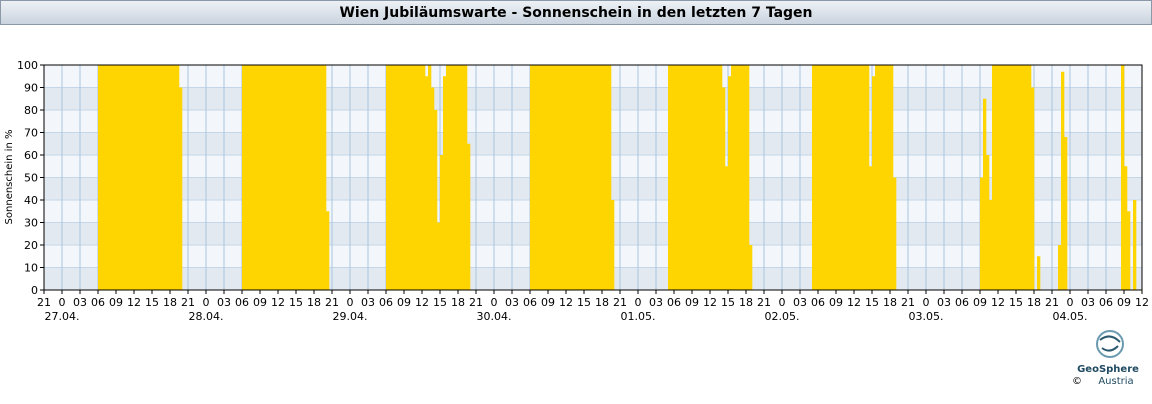  What do you see at coordinates (31, 88) in the screenshot?
I see `y-tick-label: 90` at bounding box center [31, 88].